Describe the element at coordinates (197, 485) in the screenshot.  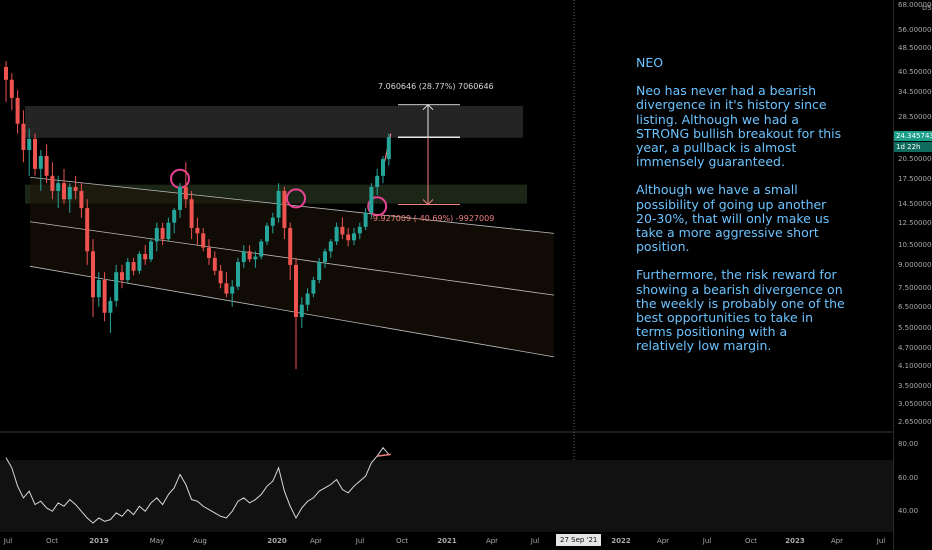
I see `rsi-line` at that location.